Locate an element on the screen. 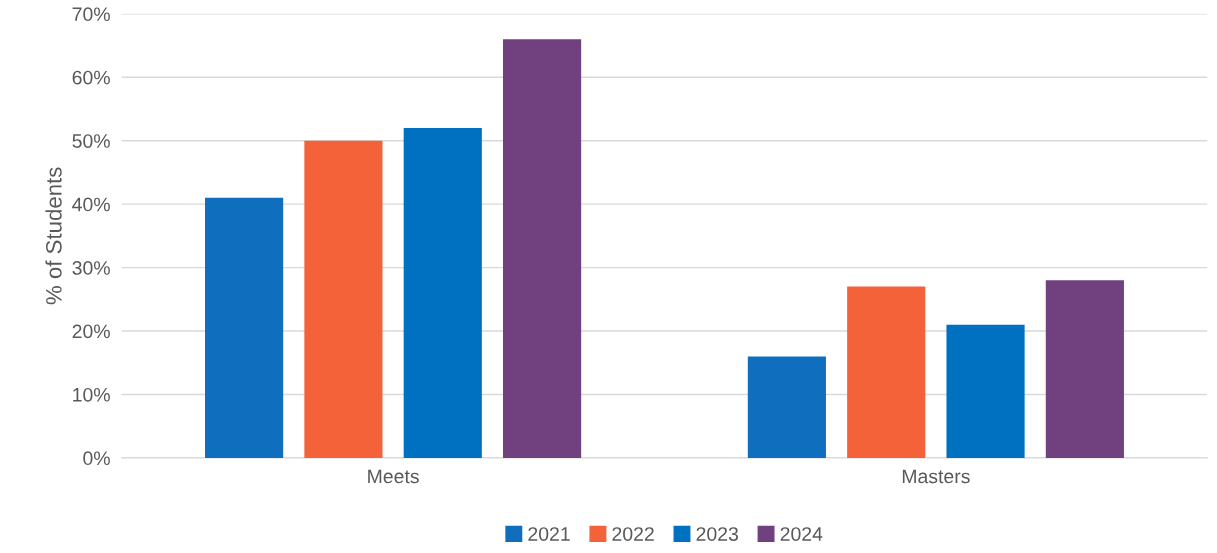 The height and width of the screenshot is (553, 1217). y-tick-label: 60% is located at coordinates (91, 77).